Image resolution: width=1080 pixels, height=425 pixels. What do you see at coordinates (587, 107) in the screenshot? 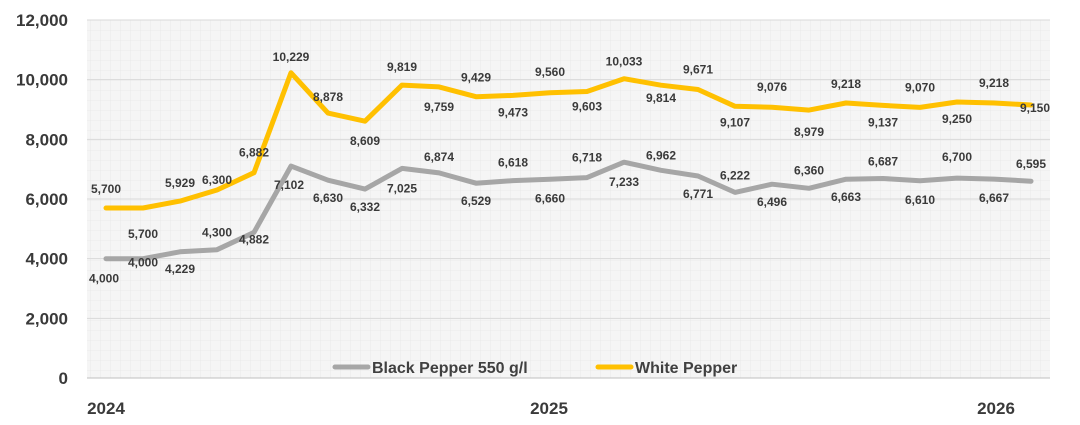
I see `white-pepper-data-label: 9,603` at bounding box center [587, 107].